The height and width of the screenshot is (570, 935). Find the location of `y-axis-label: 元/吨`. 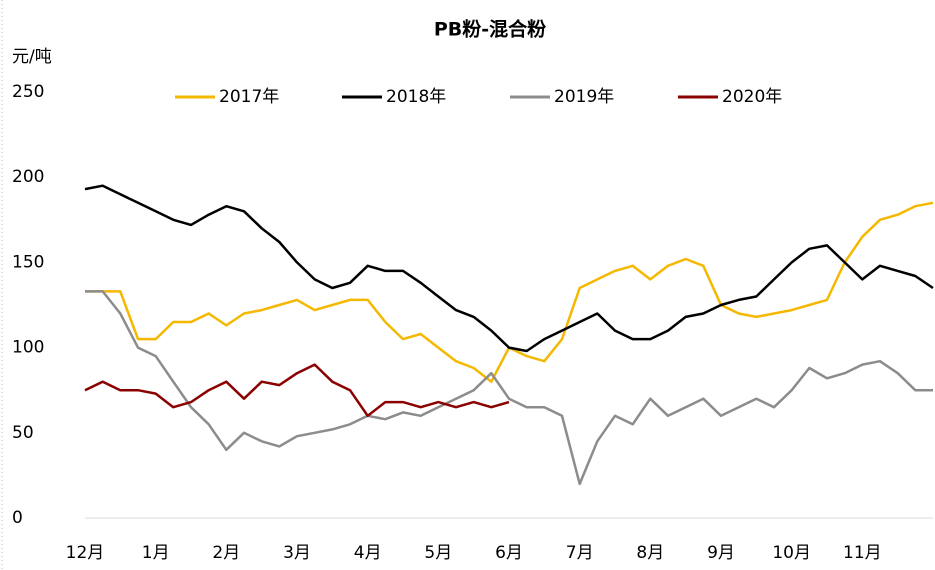

y-axis-label: 元/吨 is located at coordinates (32, 57).